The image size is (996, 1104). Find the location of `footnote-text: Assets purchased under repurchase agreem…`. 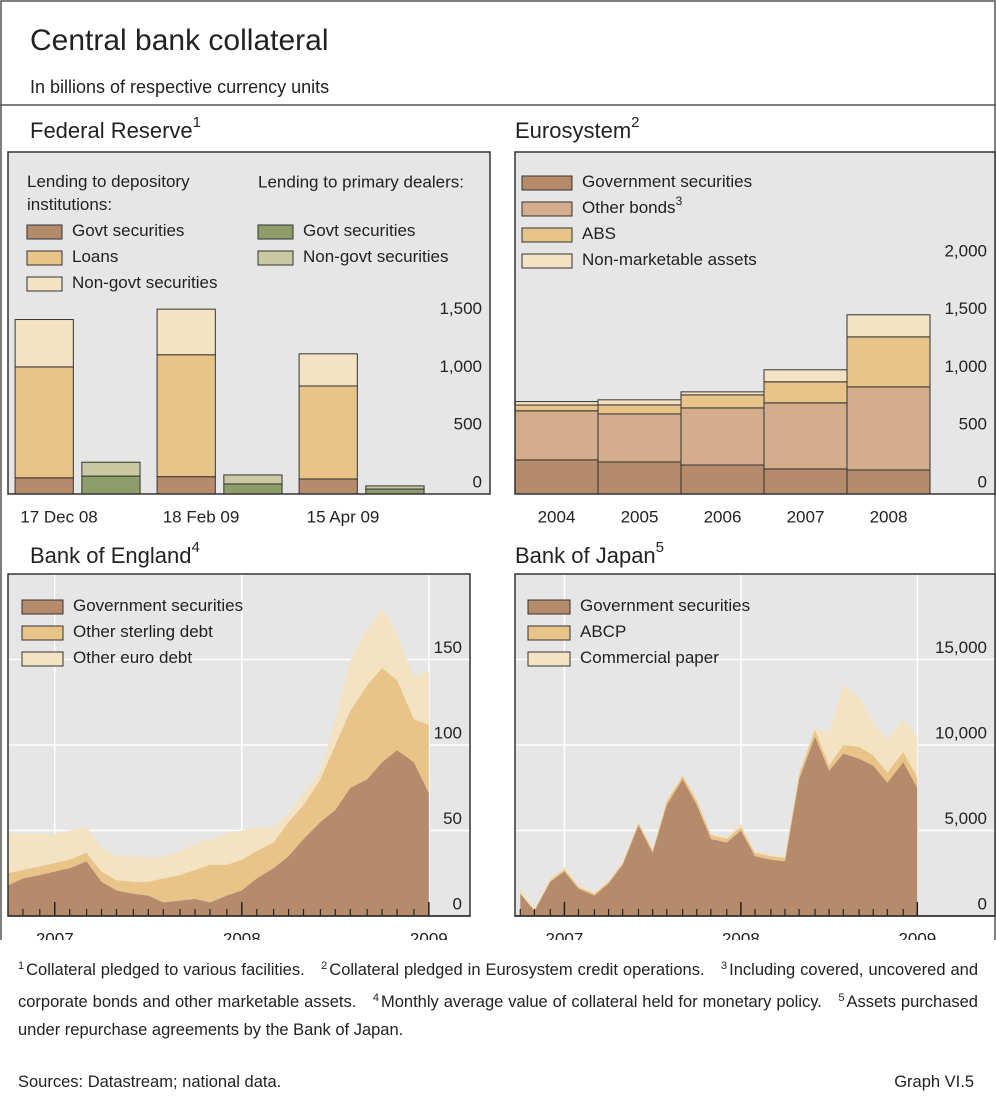

footnote-text: Assets purchased under repurchase agreem… is located at coordinates (498, 1016).